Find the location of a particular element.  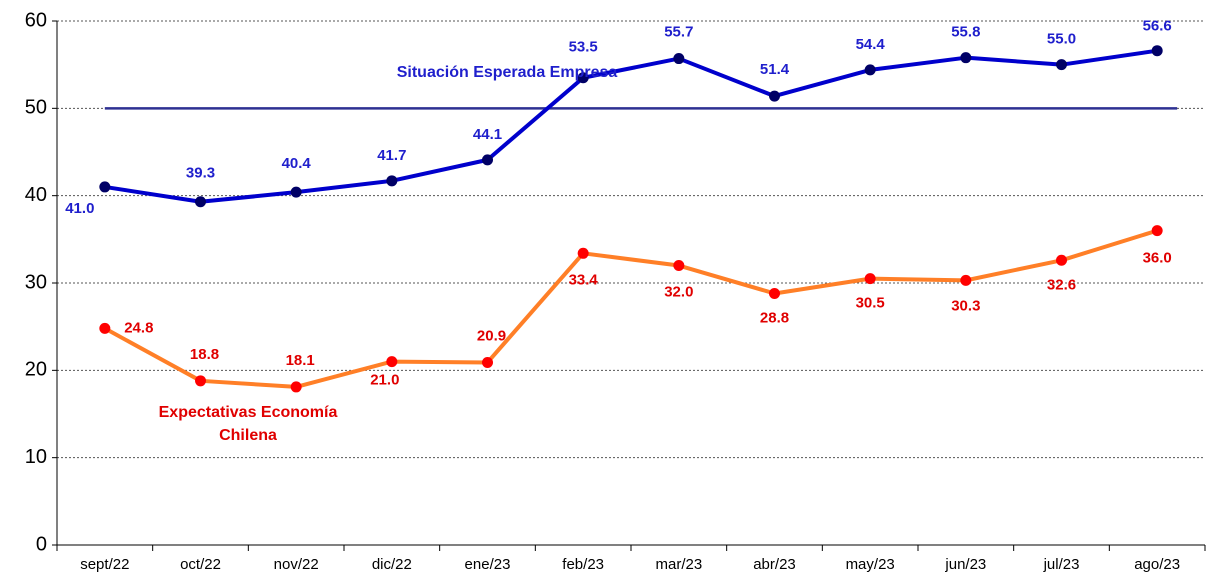

data-label: 56.6 is located at coordinates (1157, 26).